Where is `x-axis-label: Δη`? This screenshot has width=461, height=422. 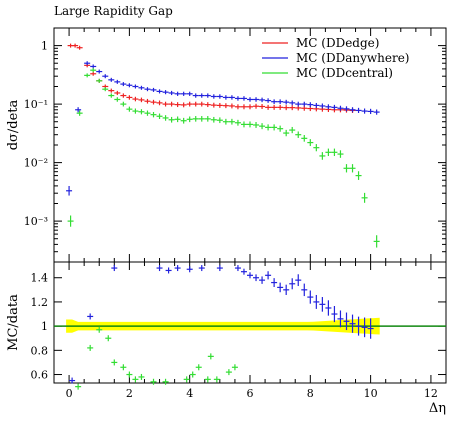
x-axis-label: Δη is located at coordinates (437, 408).